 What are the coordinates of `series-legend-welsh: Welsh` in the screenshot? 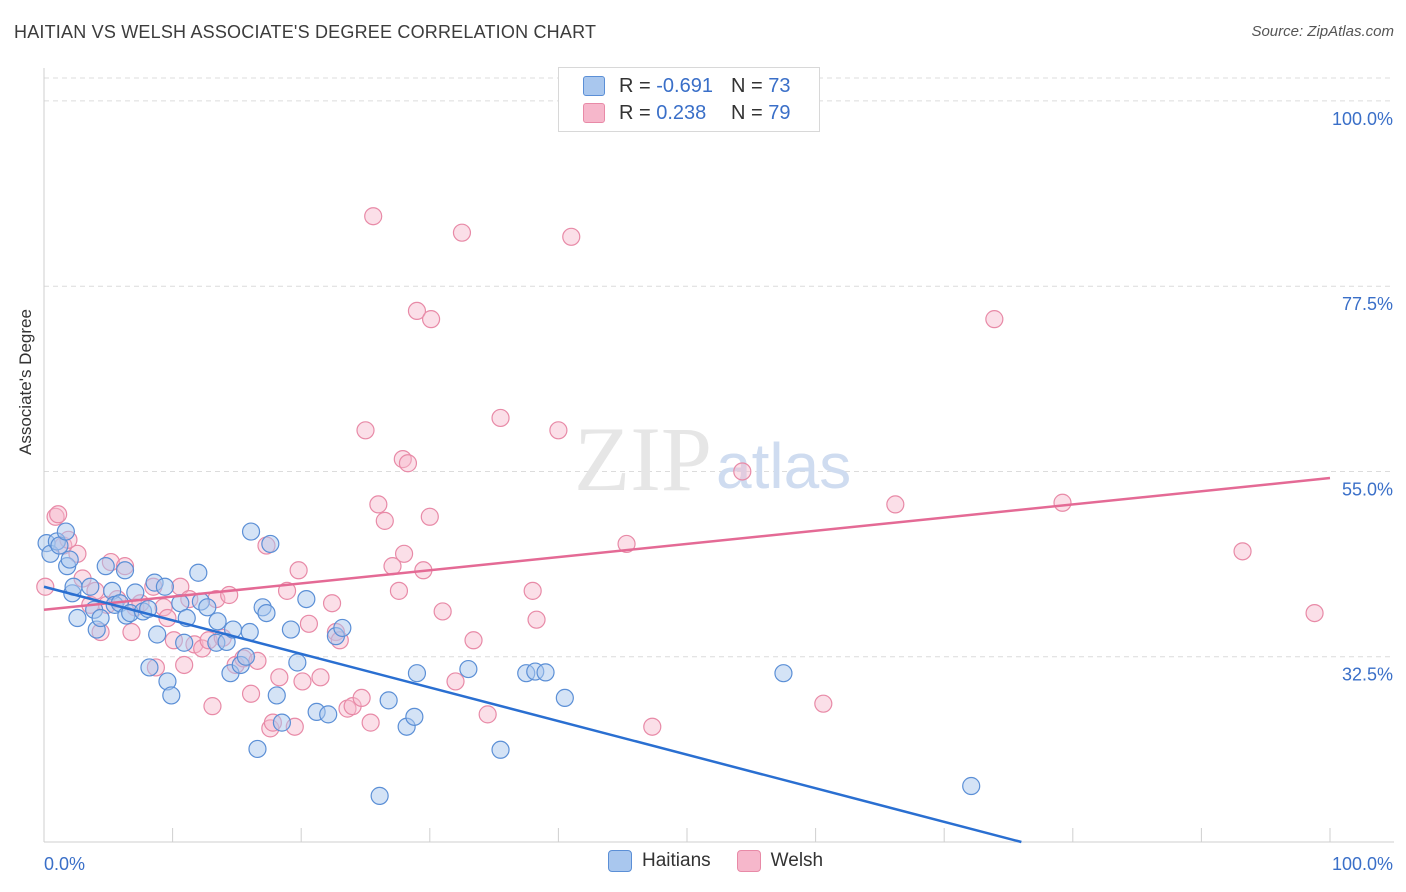 It's located at (780, 861).